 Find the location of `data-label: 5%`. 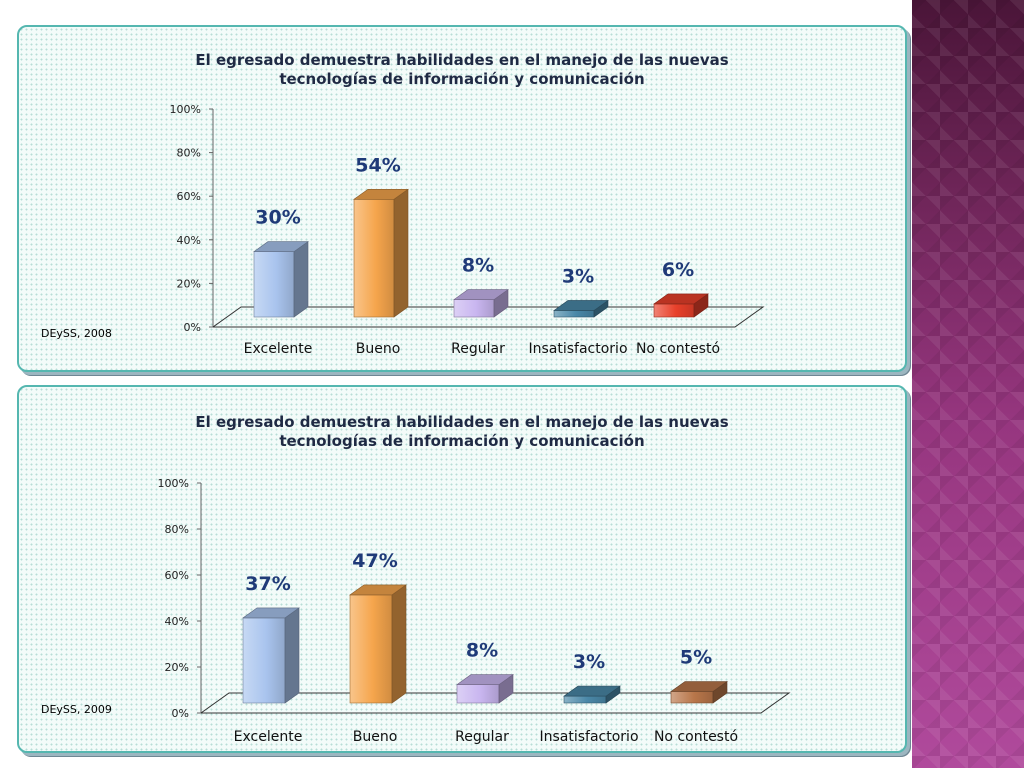

data-label: 5% is located at coordinates (696, 658).